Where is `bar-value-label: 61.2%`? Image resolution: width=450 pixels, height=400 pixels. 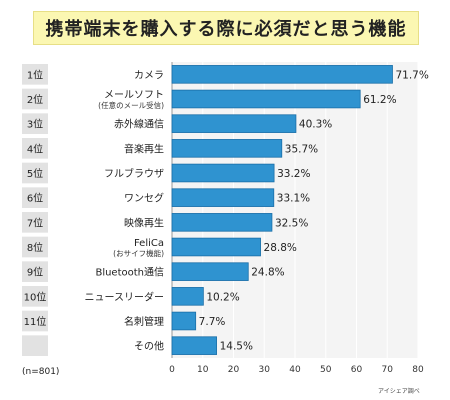
bar-value-label: 61.2% is located at coordinates (379, 100).